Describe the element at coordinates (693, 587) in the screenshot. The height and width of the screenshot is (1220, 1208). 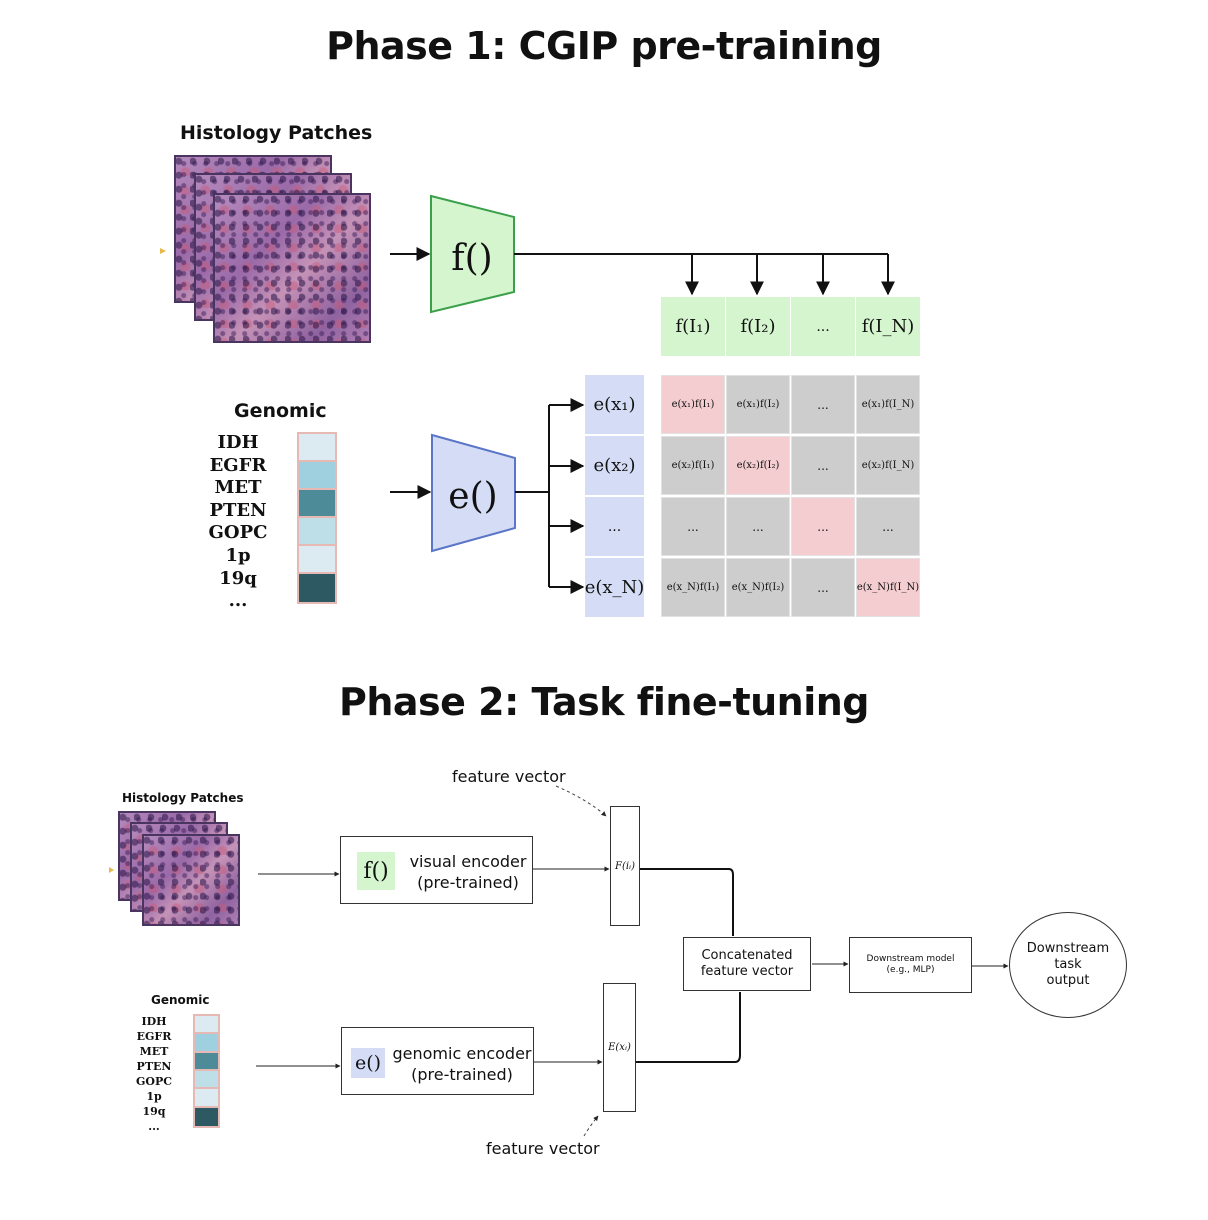
I see `similarity-cell: e(x_N)f(I₁)` at that location.